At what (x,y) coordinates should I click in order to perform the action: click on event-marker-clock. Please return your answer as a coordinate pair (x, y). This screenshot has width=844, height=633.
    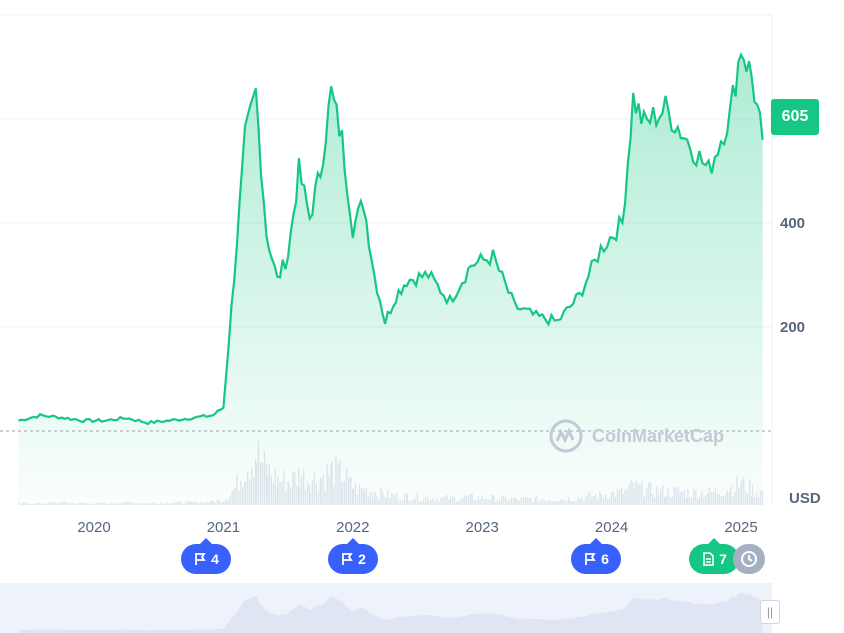
    Looking at the image, I should click on (749, 559).